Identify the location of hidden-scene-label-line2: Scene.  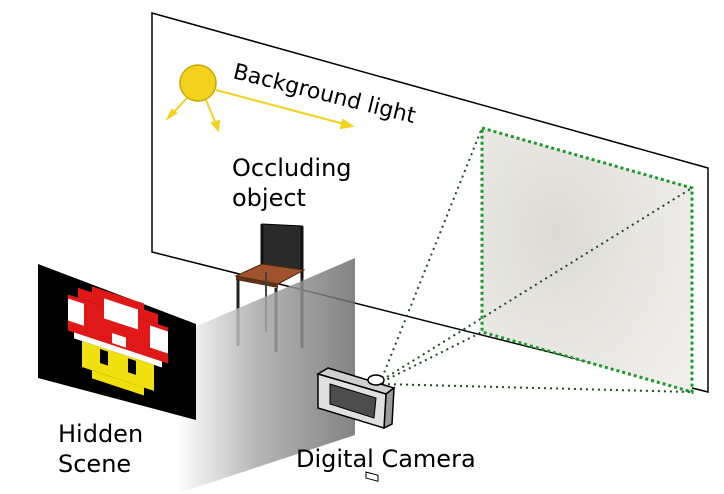
(94, 464).